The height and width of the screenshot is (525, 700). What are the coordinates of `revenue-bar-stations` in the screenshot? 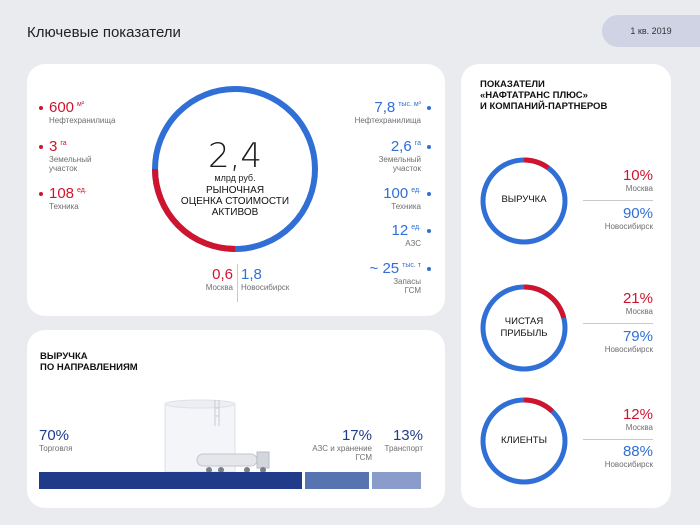 It's located at (337, 480).